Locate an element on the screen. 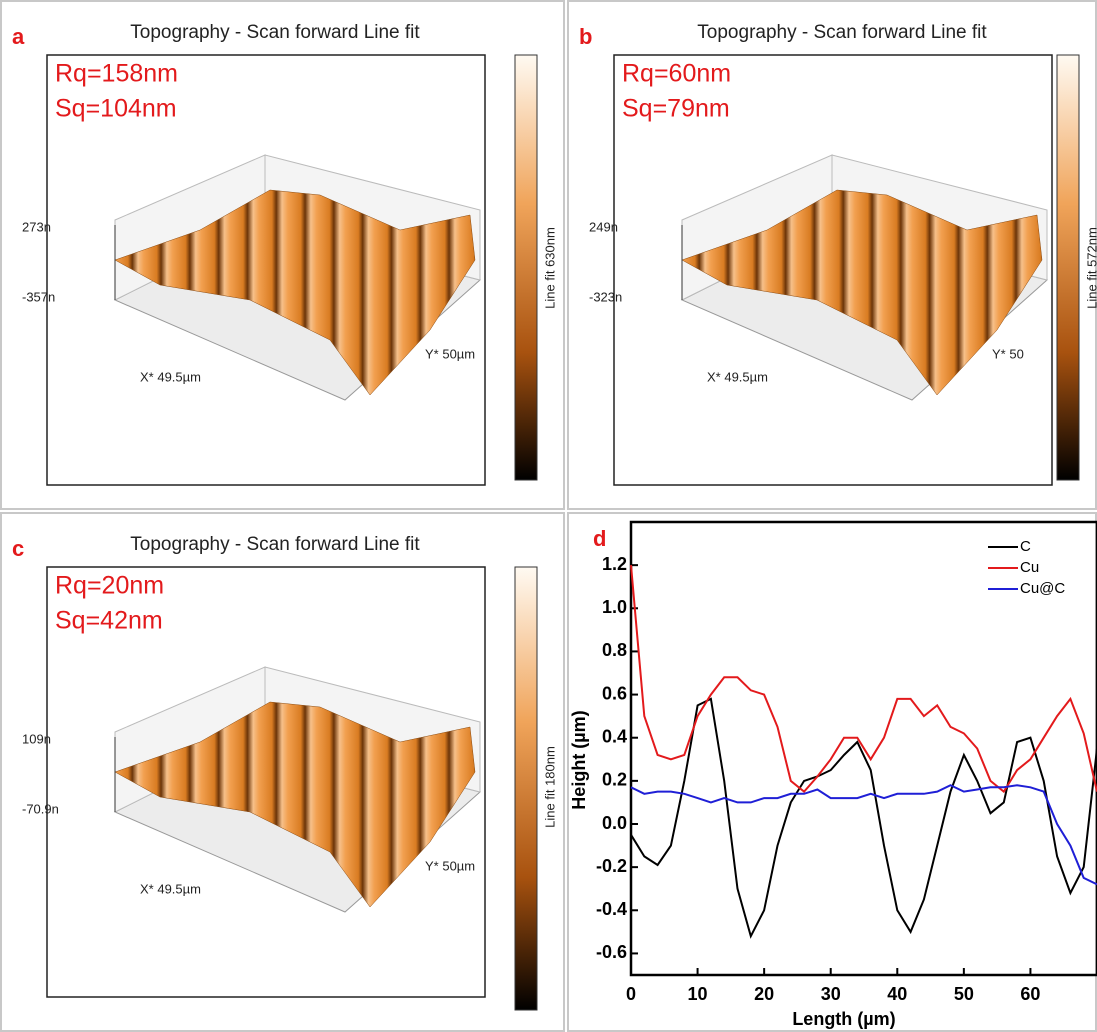 The image size is (1097, 1032). z-max-label: 273n is located at coordinates (36, 226).